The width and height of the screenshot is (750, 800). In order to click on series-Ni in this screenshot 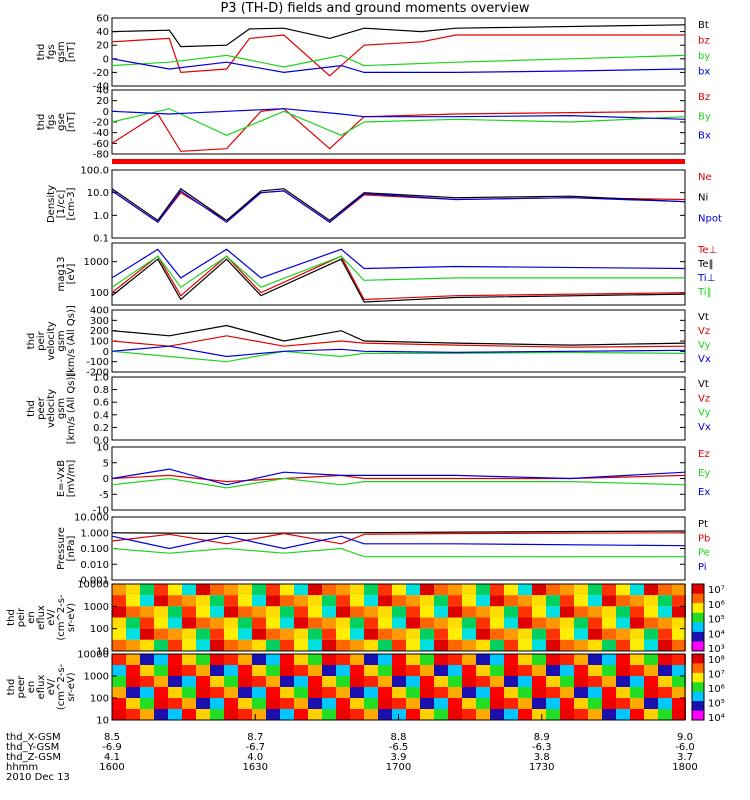, I will do `click(398, 204)`.